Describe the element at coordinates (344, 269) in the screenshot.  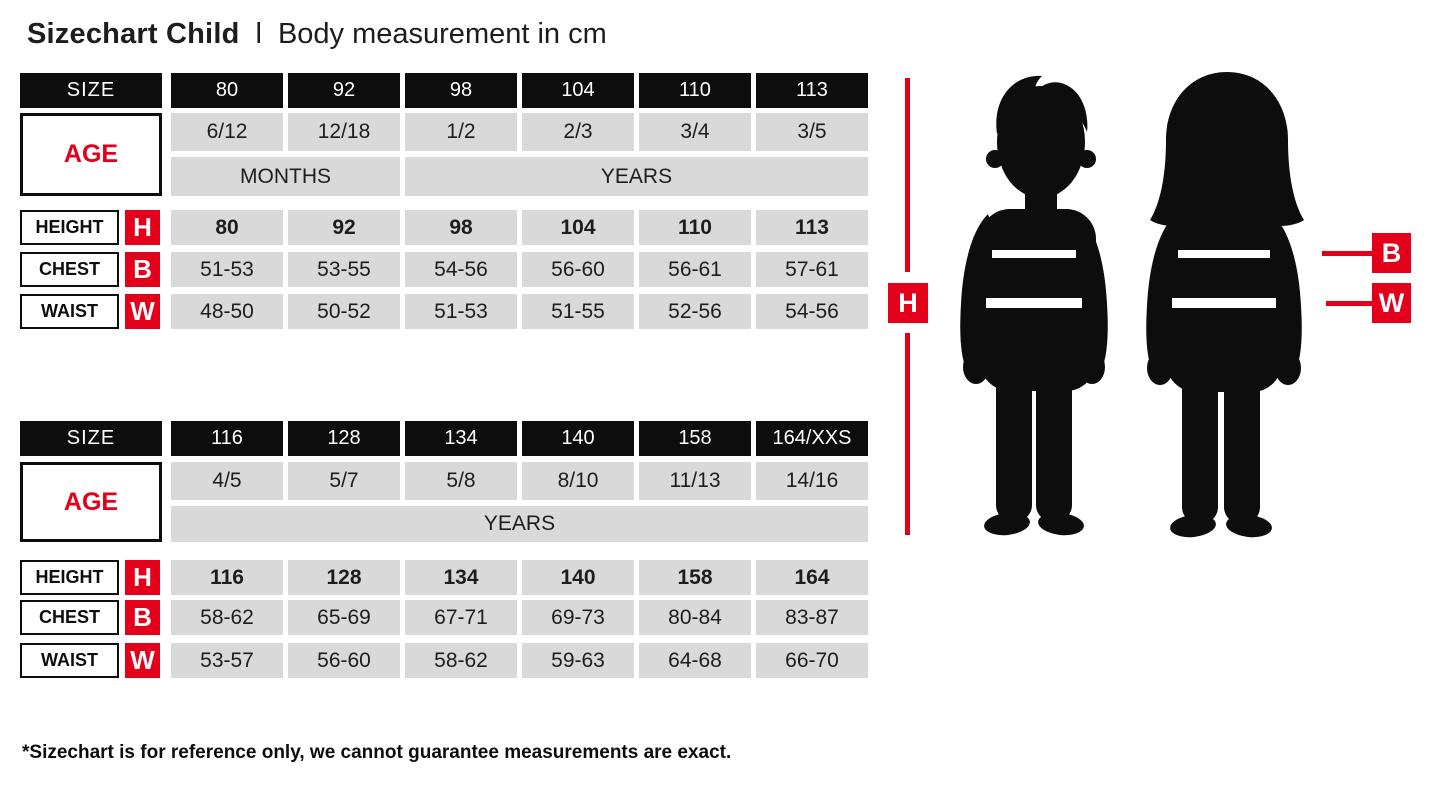
I see `chest-cell: 53-55` at that location.